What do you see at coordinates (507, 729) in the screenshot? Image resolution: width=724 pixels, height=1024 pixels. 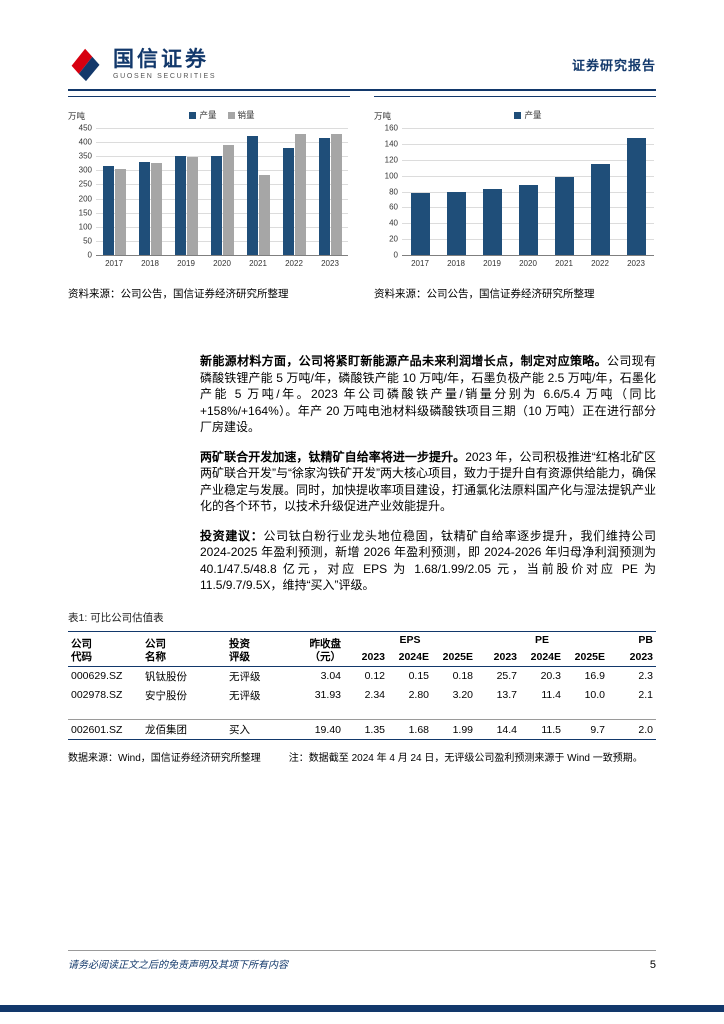 I see `cell: 14.4` at bounding box center [507, 729].